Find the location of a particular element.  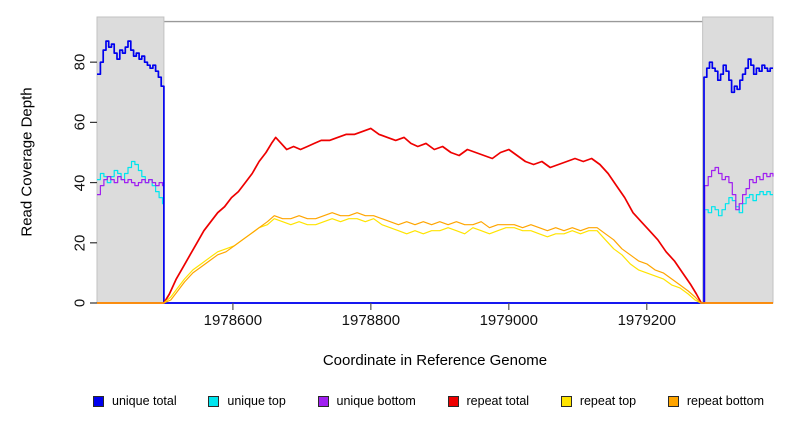

y-tick-label: 20 is located at coordinates (80, 243).